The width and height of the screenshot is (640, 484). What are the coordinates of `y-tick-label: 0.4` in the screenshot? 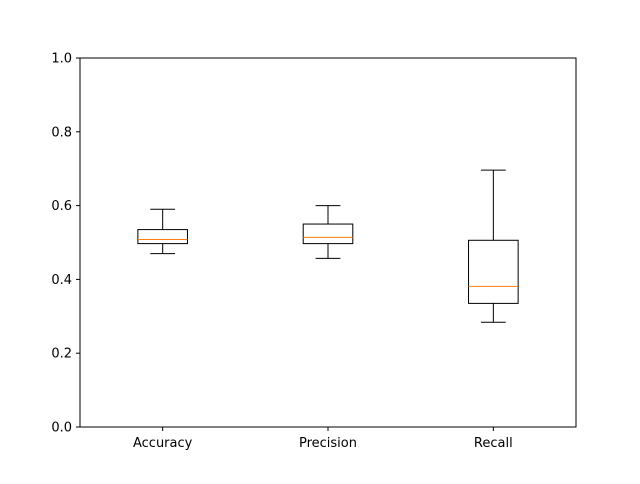 It's located at (61, 280).